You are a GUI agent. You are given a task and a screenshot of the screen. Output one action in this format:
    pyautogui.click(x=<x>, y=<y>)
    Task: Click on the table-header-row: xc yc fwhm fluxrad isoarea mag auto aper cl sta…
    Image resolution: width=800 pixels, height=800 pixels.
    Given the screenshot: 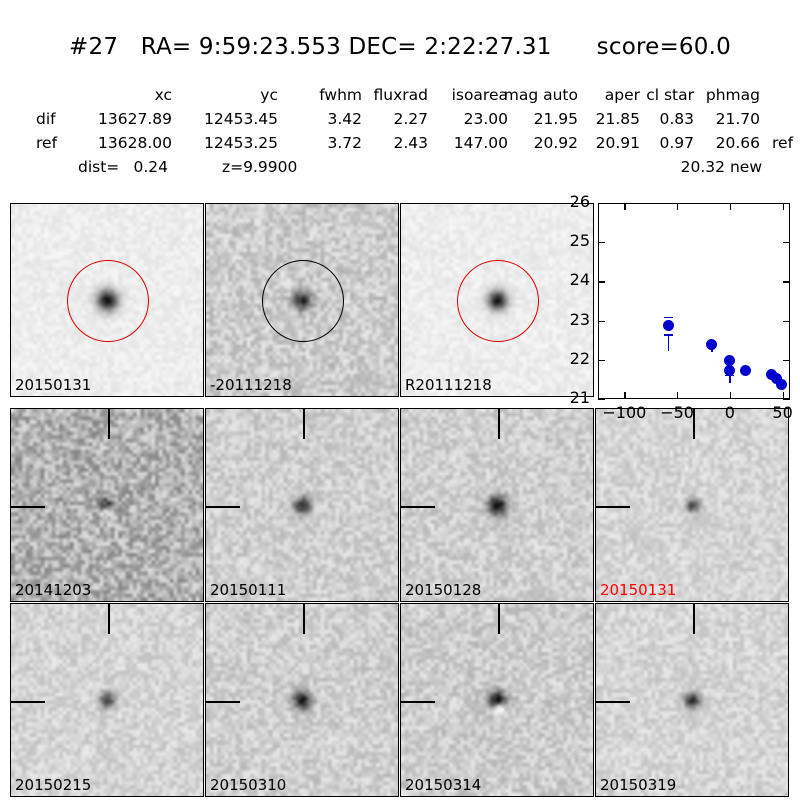 What is the action you would take?
    pyautogui.click(x=400, y=97)
    